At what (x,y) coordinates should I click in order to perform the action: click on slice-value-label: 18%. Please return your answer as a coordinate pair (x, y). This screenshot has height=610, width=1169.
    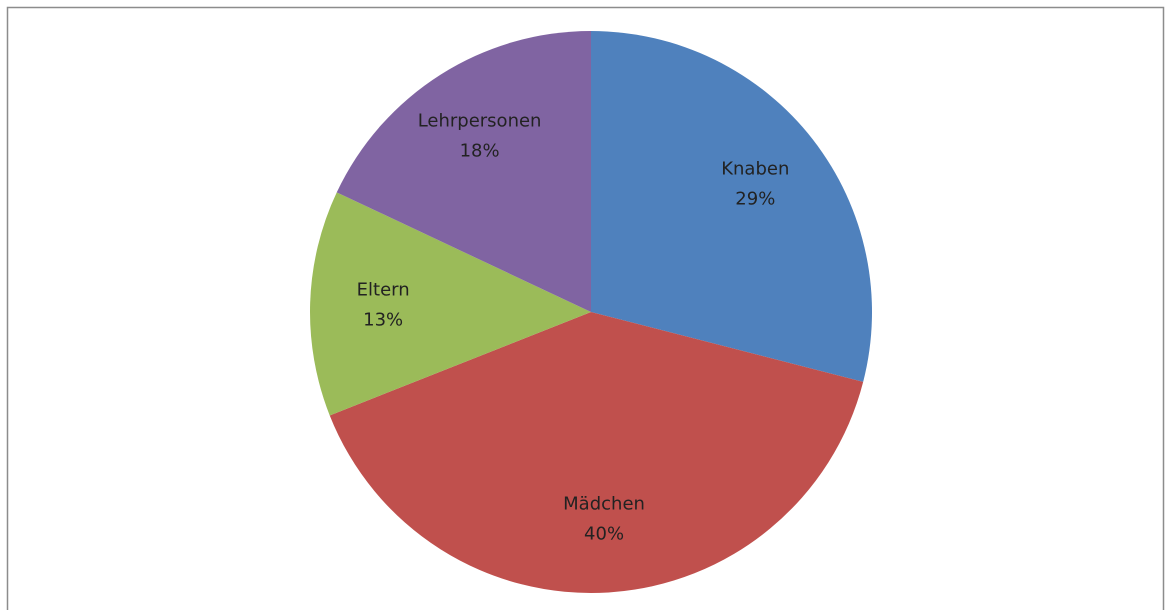
    Looking at the image, I should click on (480, 150).